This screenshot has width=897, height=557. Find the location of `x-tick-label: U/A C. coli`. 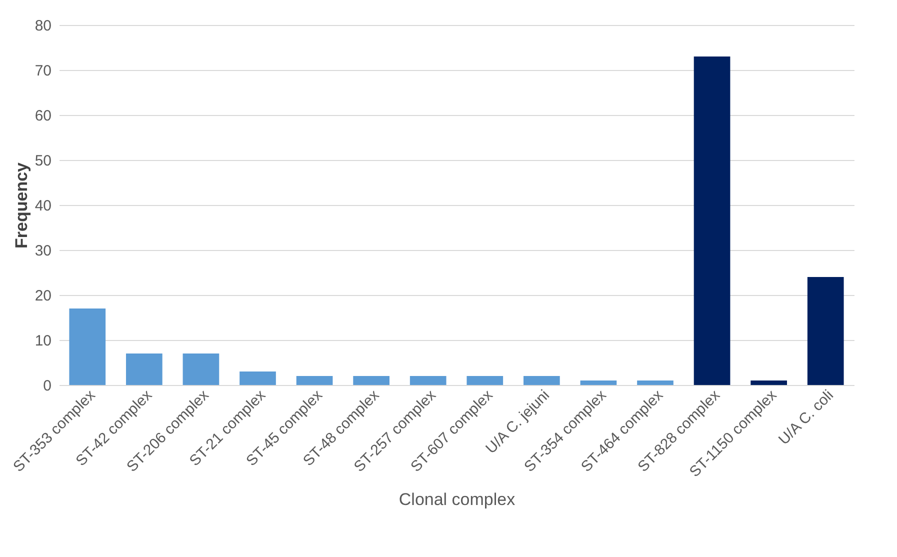

x-tick-label: U/A C. coli is located at coordinates (806, 417).